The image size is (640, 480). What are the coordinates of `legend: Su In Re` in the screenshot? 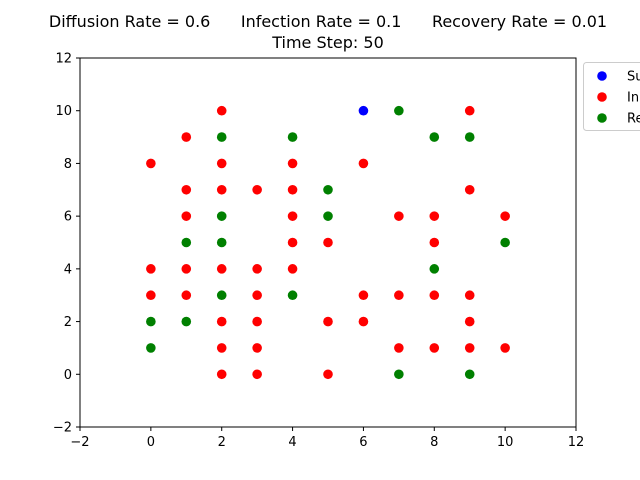 It's located at (611, 96).